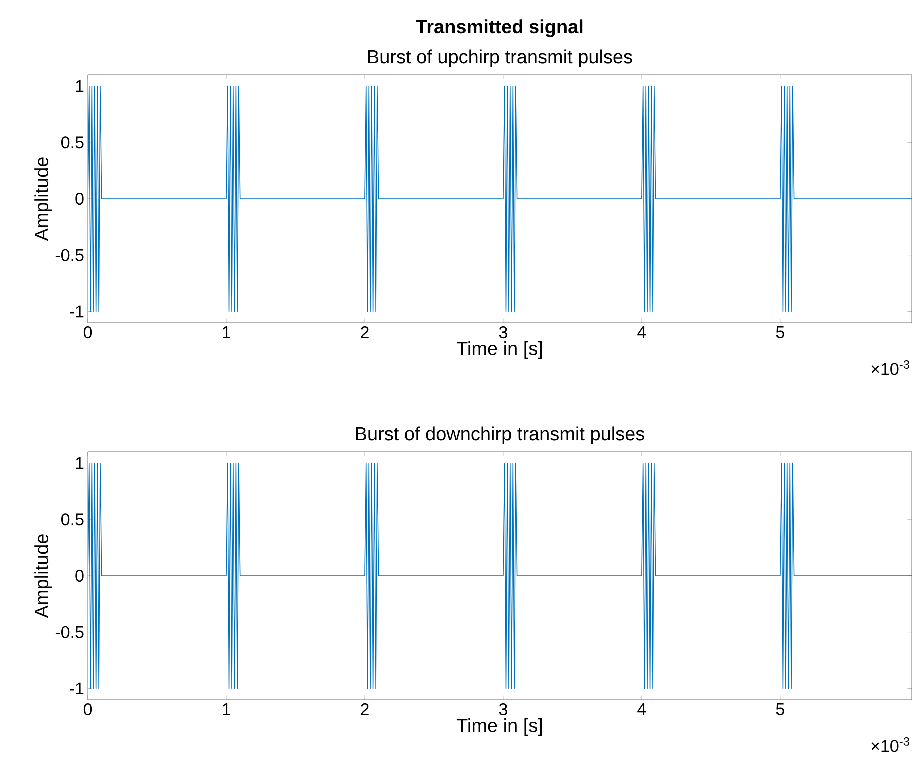 The image size is (916, 771). What do you see at coordinates (499, 29) in the screenshot?
I see `chart-title: Transmitted signal` at bounding box center [499, 29].